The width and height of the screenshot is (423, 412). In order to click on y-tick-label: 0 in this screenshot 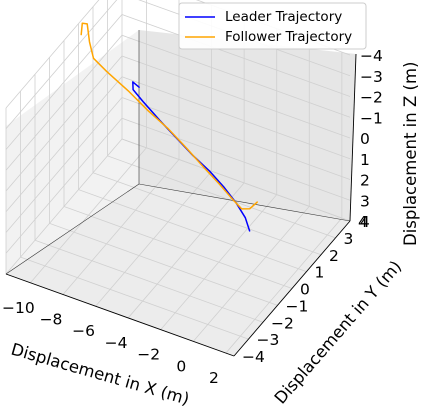, I will do `click(305, 290)`.